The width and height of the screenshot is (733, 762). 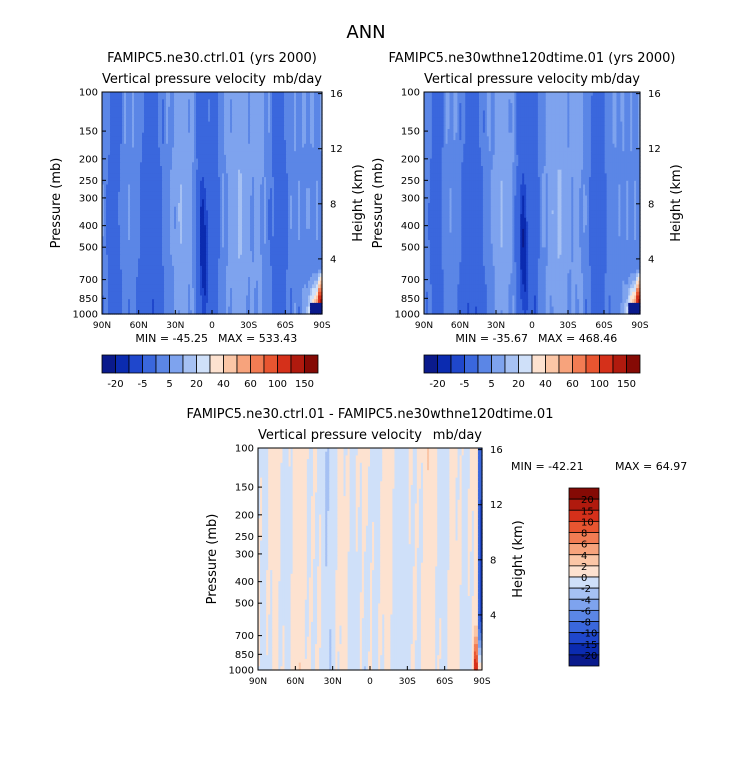 What do you see at coordinates (365, 32) in the screenshot?
I see `figure-title: ANN` at bounding box center [365, 32].